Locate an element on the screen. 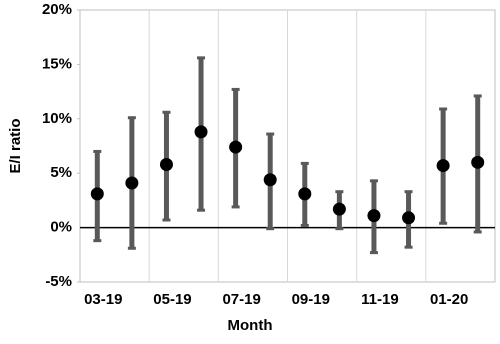  x-axis-title: Month is located at coordinates (250, 325).